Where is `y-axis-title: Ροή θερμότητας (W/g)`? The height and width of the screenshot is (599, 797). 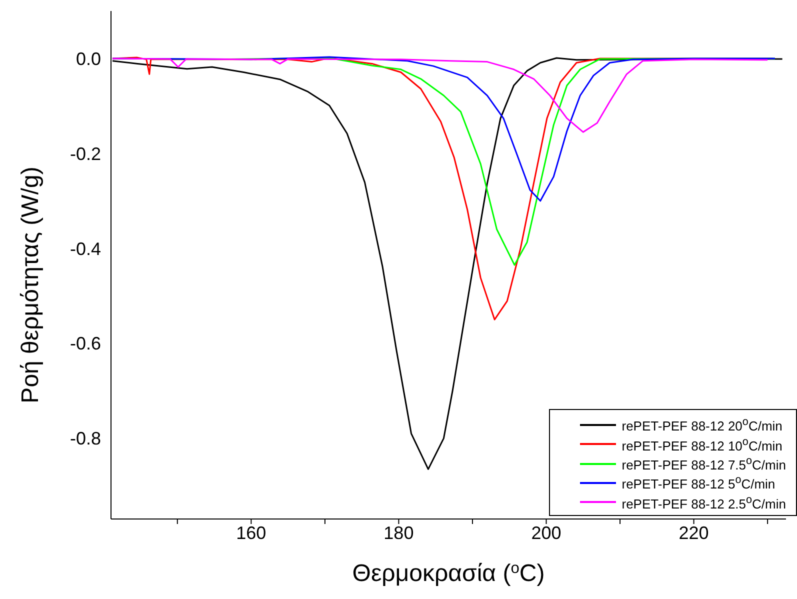 y-axis-title: Ροή θερμότητας (W/g) is located at coordinates (30, 285).